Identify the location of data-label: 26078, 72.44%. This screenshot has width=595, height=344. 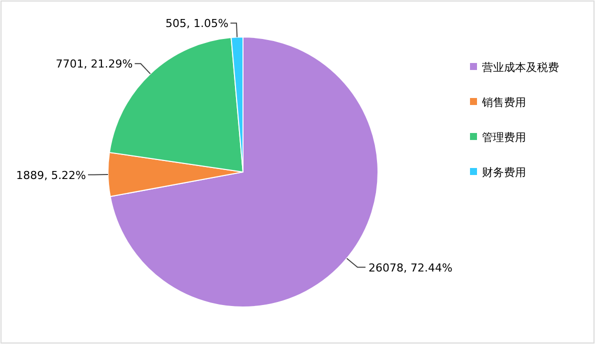
(410, 267).